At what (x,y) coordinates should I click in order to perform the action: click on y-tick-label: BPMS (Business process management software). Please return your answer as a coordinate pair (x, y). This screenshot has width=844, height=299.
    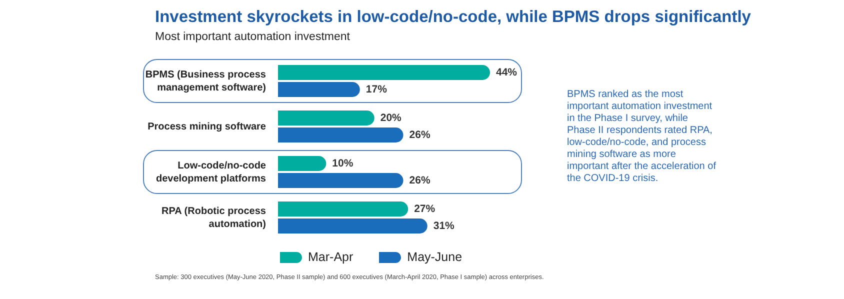
    Looking at the image, I should click on (205, 80).